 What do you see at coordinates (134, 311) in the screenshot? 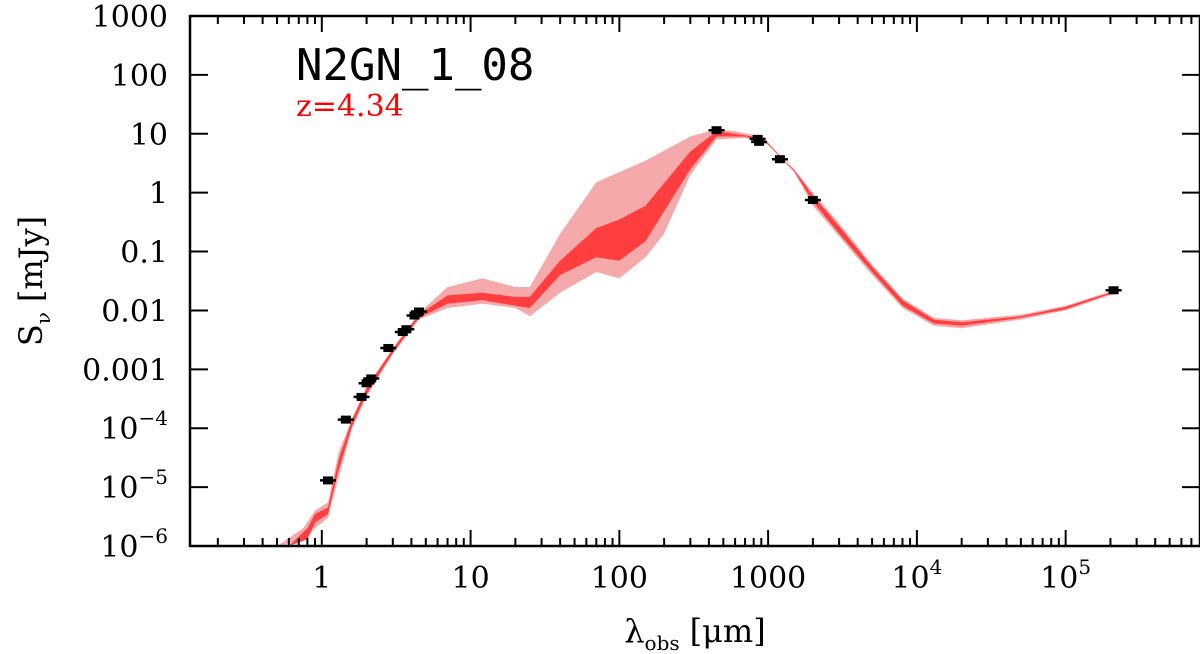
I see `y-tick-label: 0.01` at bounding box center [134, 311].